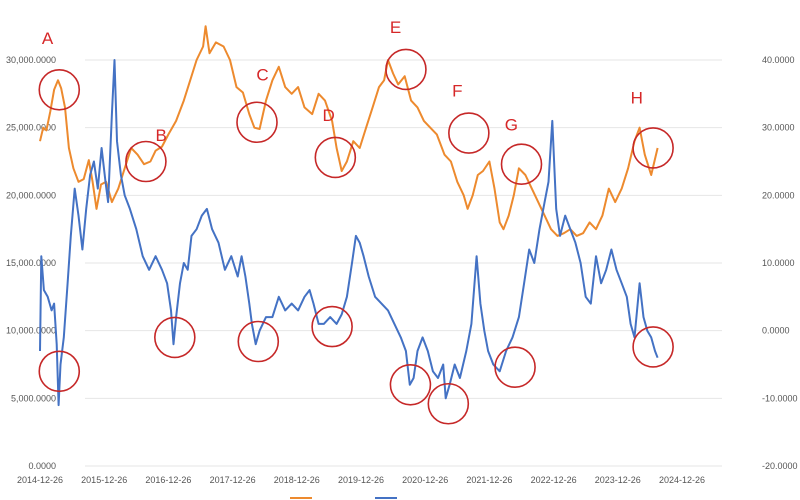  I want to click on x-tick-label: 2014-12-26, so click(40, 480).